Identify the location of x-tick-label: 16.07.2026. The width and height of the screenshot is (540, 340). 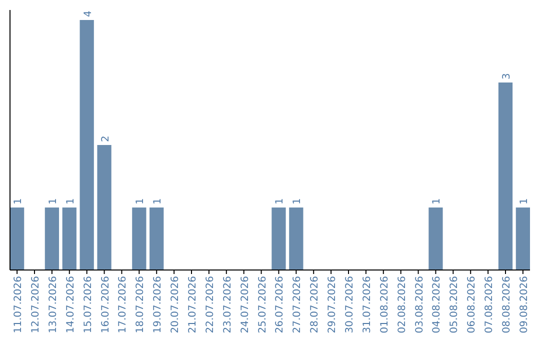
(106, 305).